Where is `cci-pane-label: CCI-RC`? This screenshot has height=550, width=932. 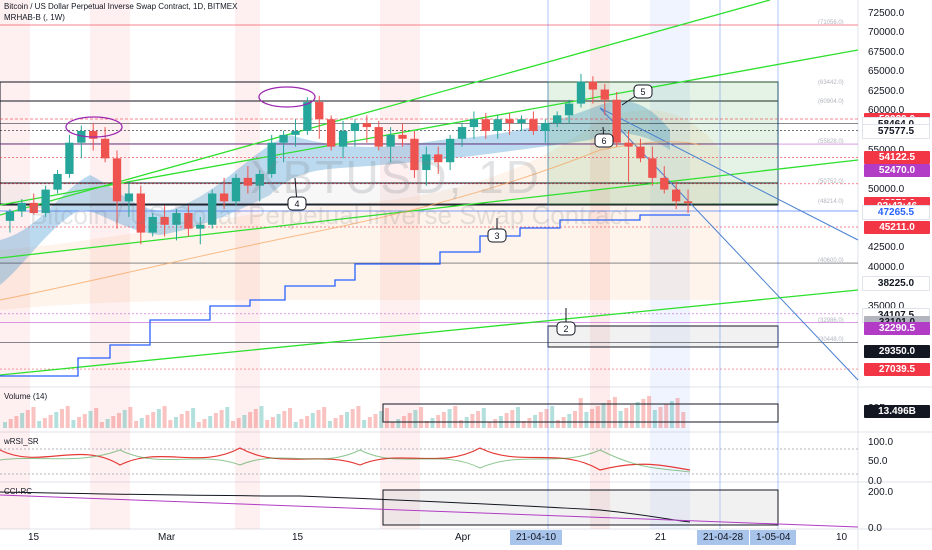 cci-pane-label: CCI-RC is located at coordinates (18, 491).